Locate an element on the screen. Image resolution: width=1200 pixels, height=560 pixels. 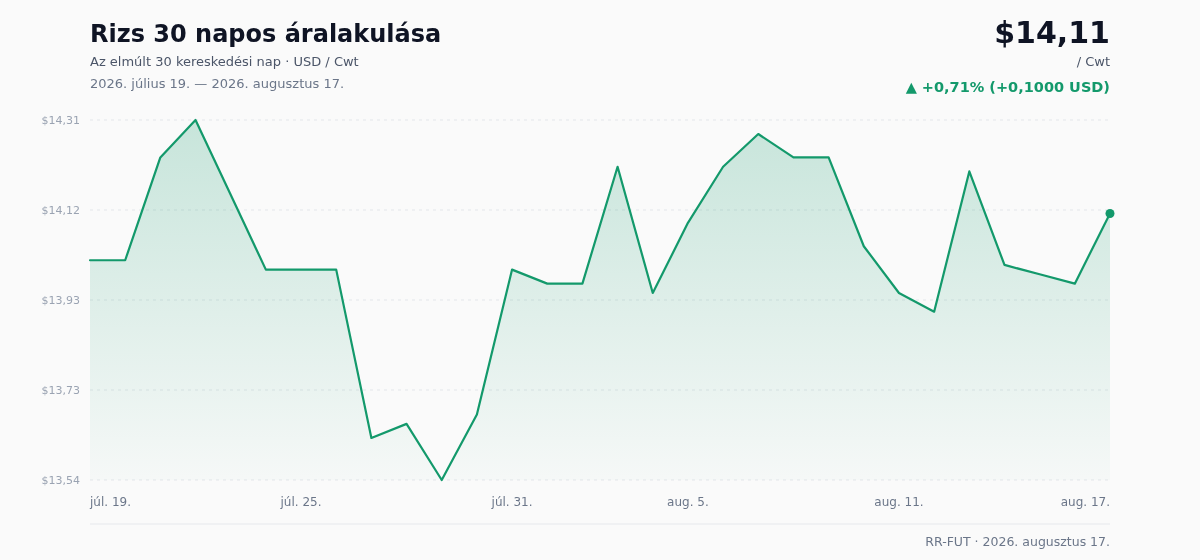
text: / Cwt is located at coordinates (1093, 61).